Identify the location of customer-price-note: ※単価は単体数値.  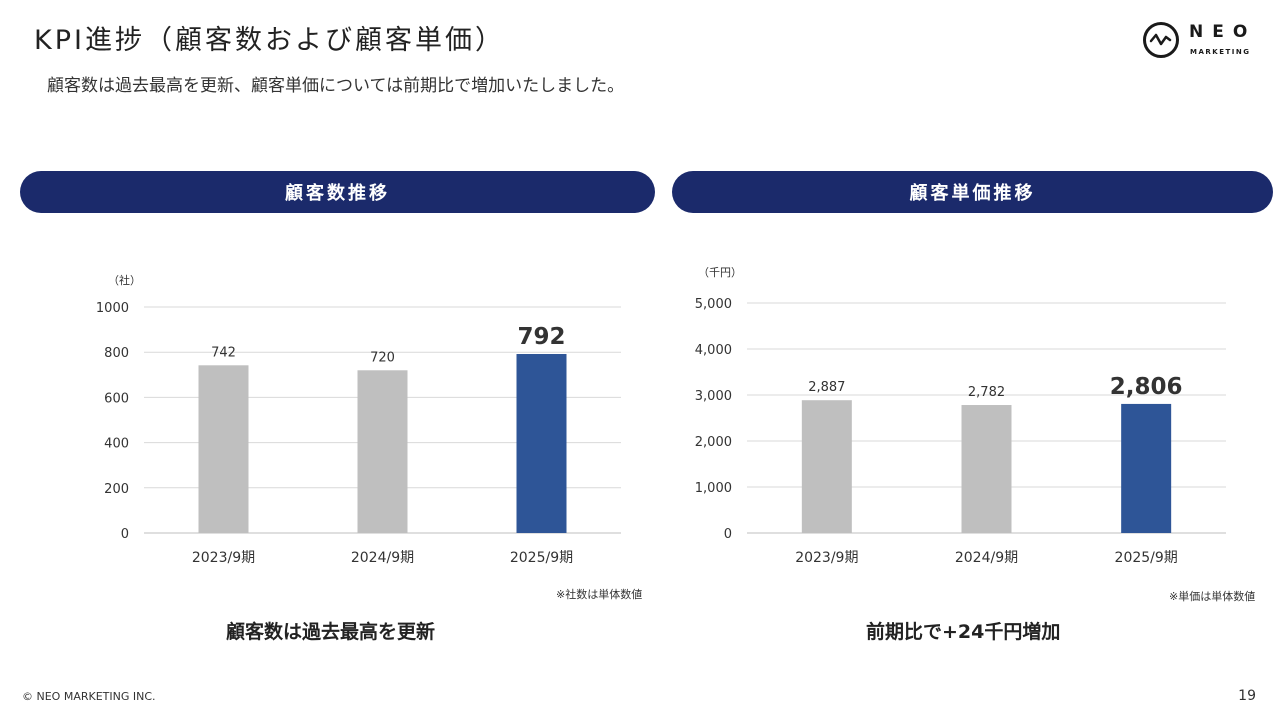
(1212, 596).